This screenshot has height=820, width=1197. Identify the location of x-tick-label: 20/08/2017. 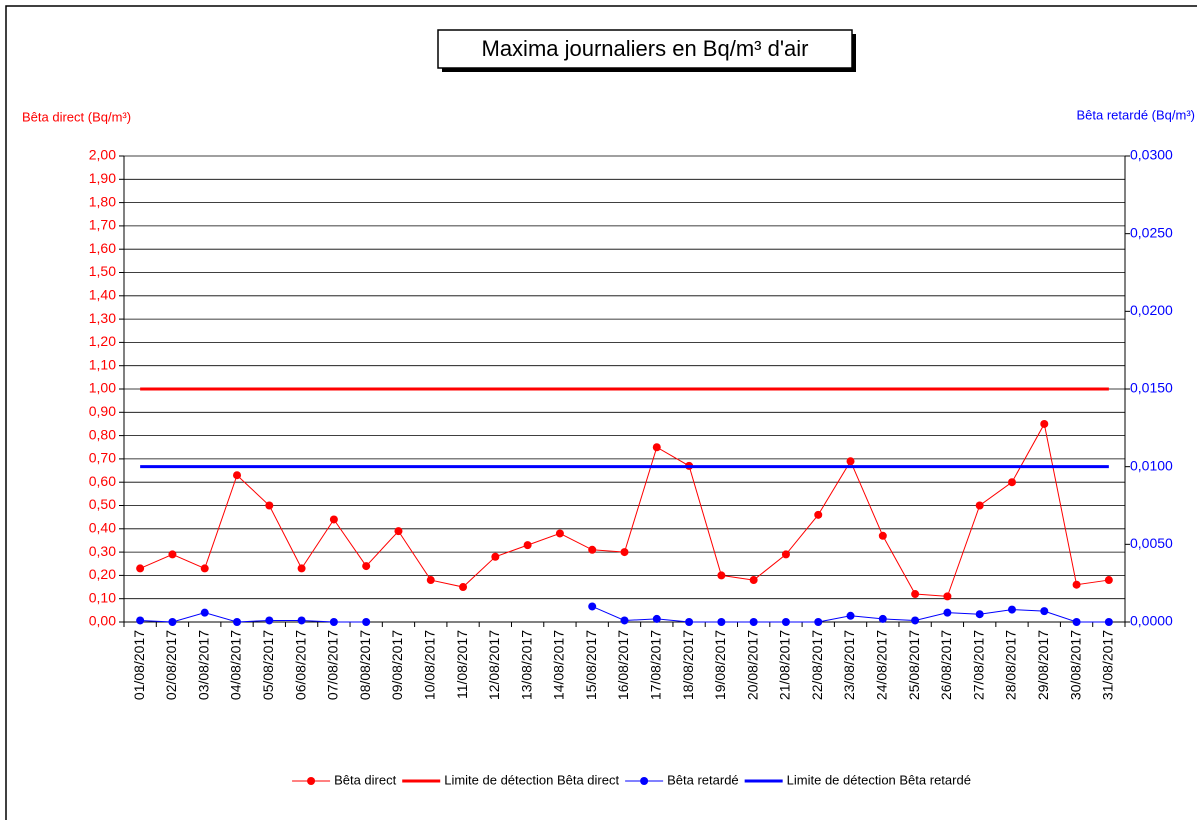
(752, 665).